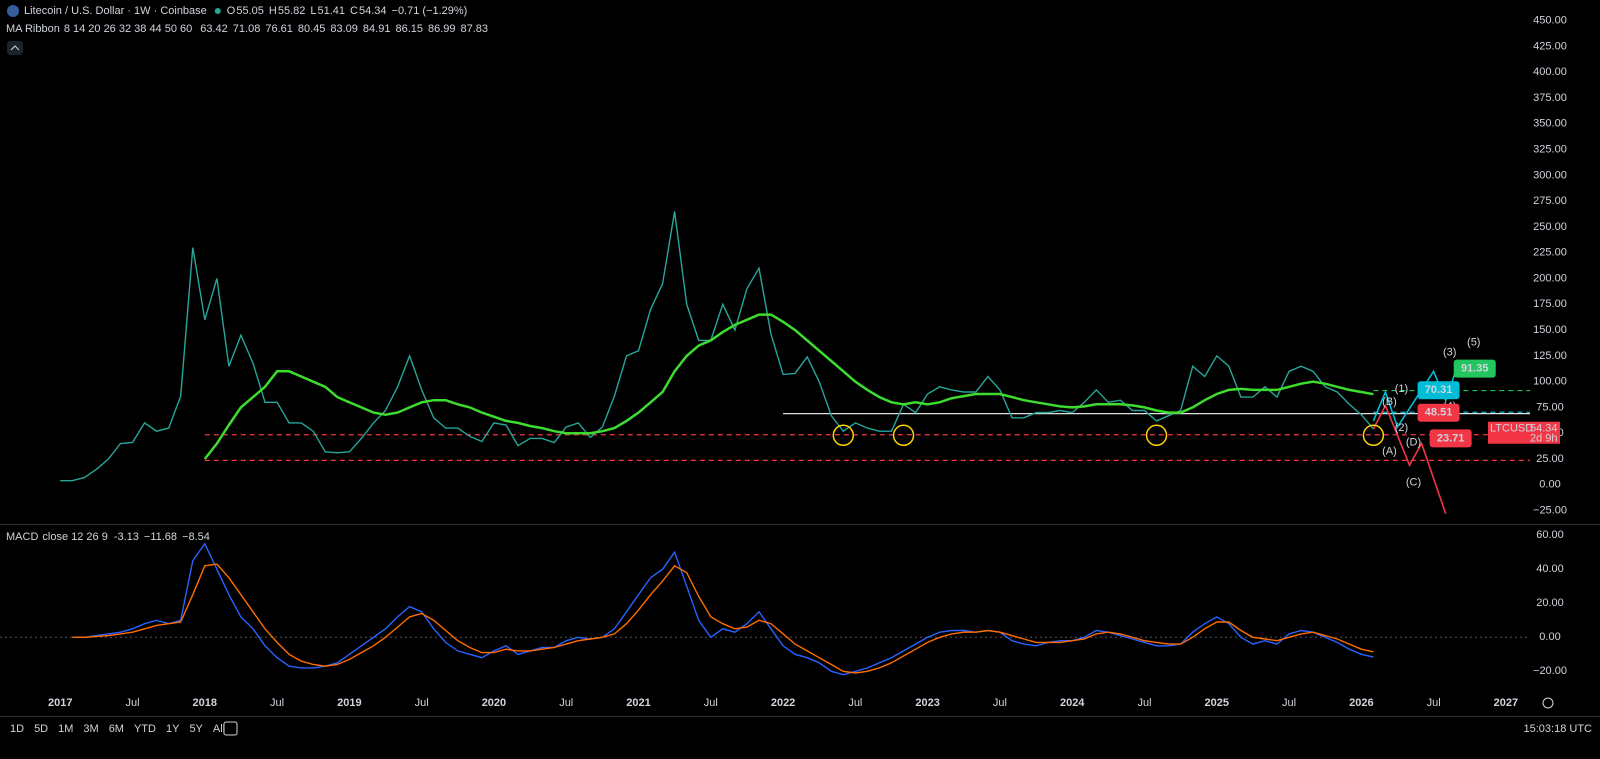 The width and height of the screenshot is (1600, 759). I want to click on ribbon-value: 86.15, so click(409, 29).